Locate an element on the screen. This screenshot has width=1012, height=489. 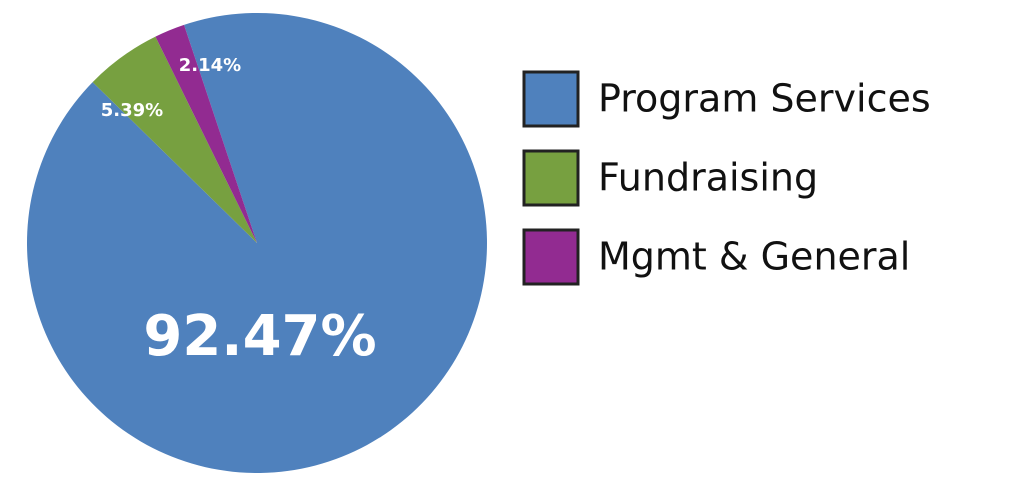
slice-label: 92.47% is located at coordinates (259, 336).